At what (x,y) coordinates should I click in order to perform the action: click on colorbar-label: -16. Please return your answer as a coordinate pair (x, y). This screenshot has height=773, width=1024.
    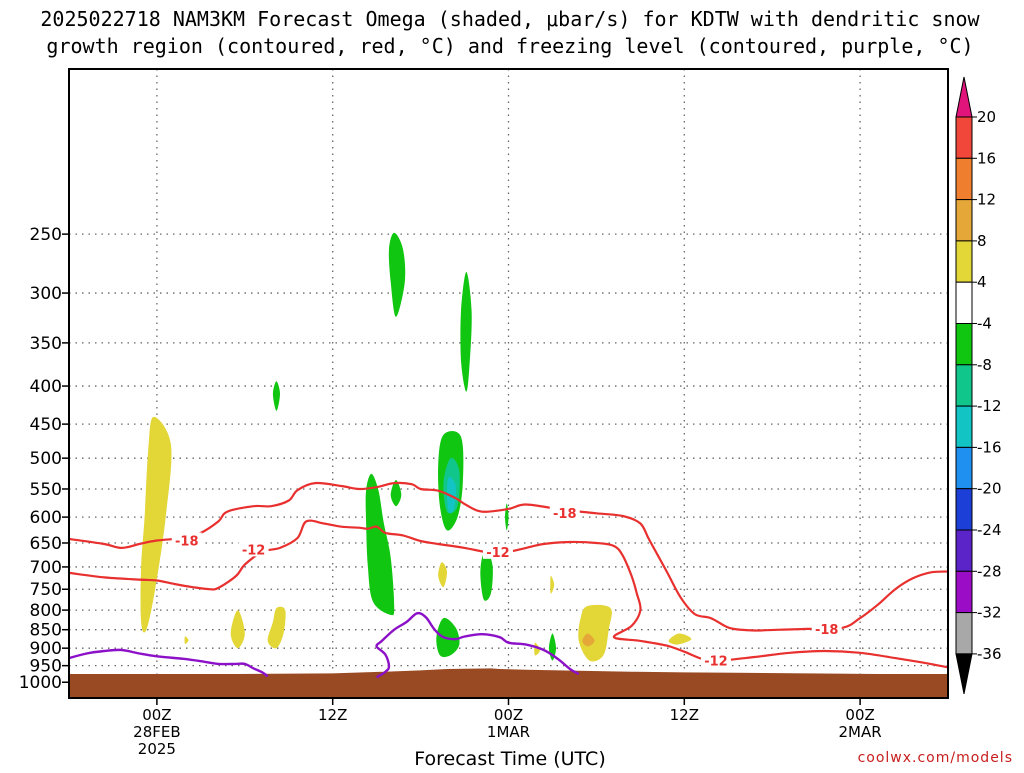
    Looking at the image, I should click on (989, 447).